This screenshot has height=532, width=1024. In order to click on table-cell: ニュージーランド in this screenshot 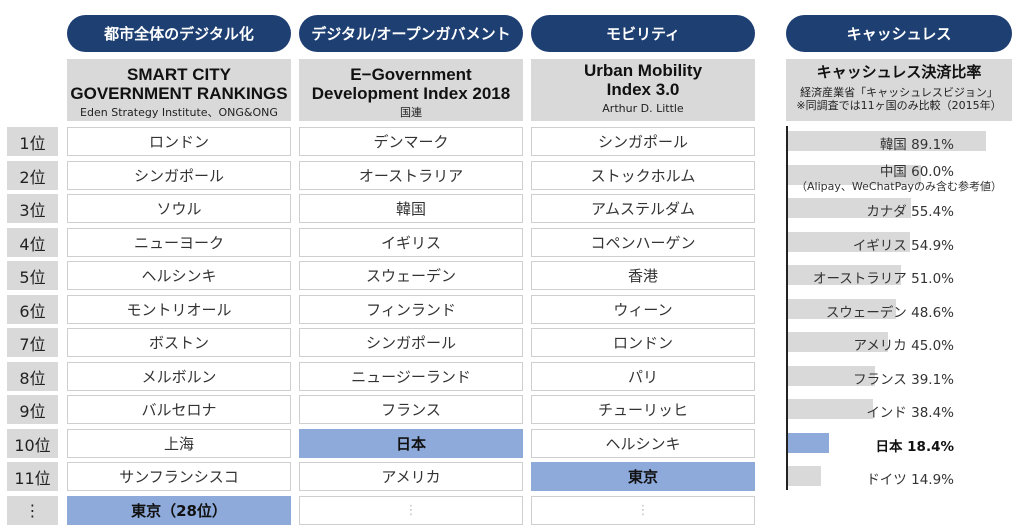, I will do `click(411, 376)`.